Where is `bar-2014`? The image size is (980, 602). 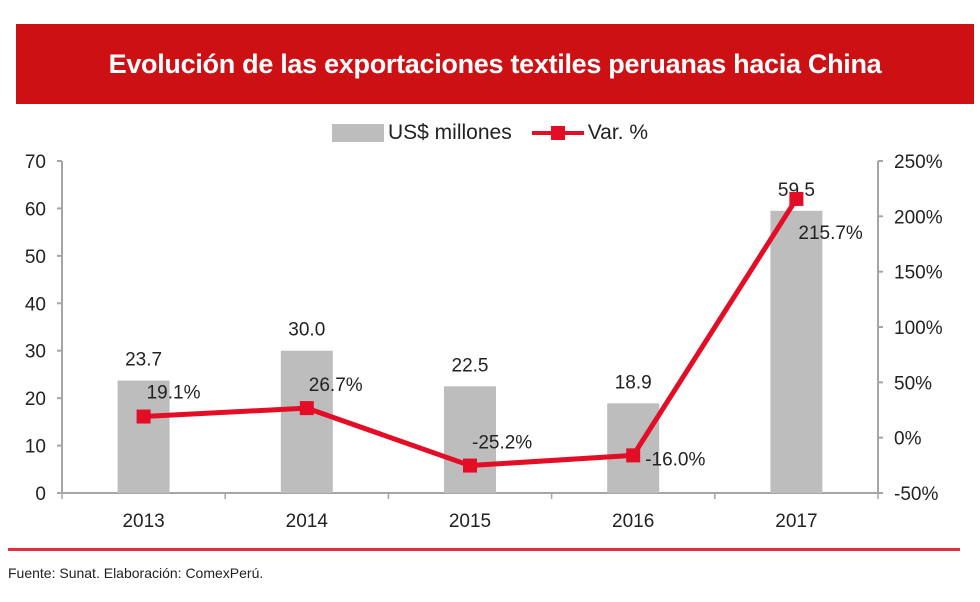 bar-2014 is located at coordinates (306, 421).